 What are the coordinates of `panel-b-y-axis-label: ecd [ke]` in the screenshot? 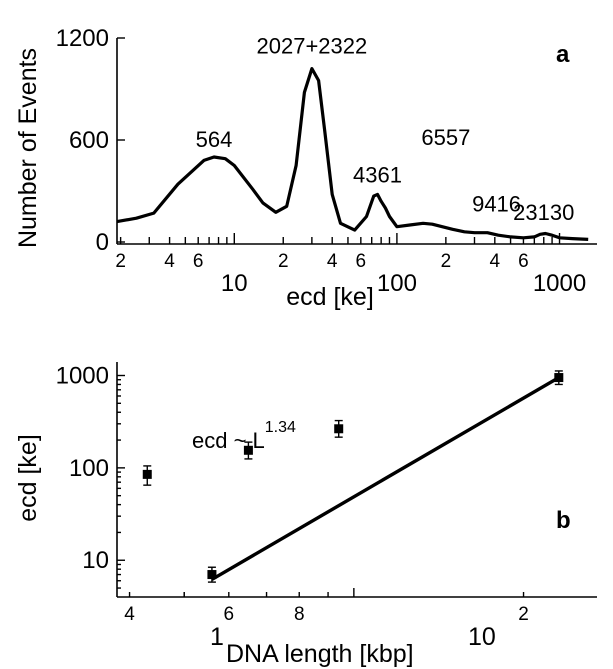 It's located at (28, 478).